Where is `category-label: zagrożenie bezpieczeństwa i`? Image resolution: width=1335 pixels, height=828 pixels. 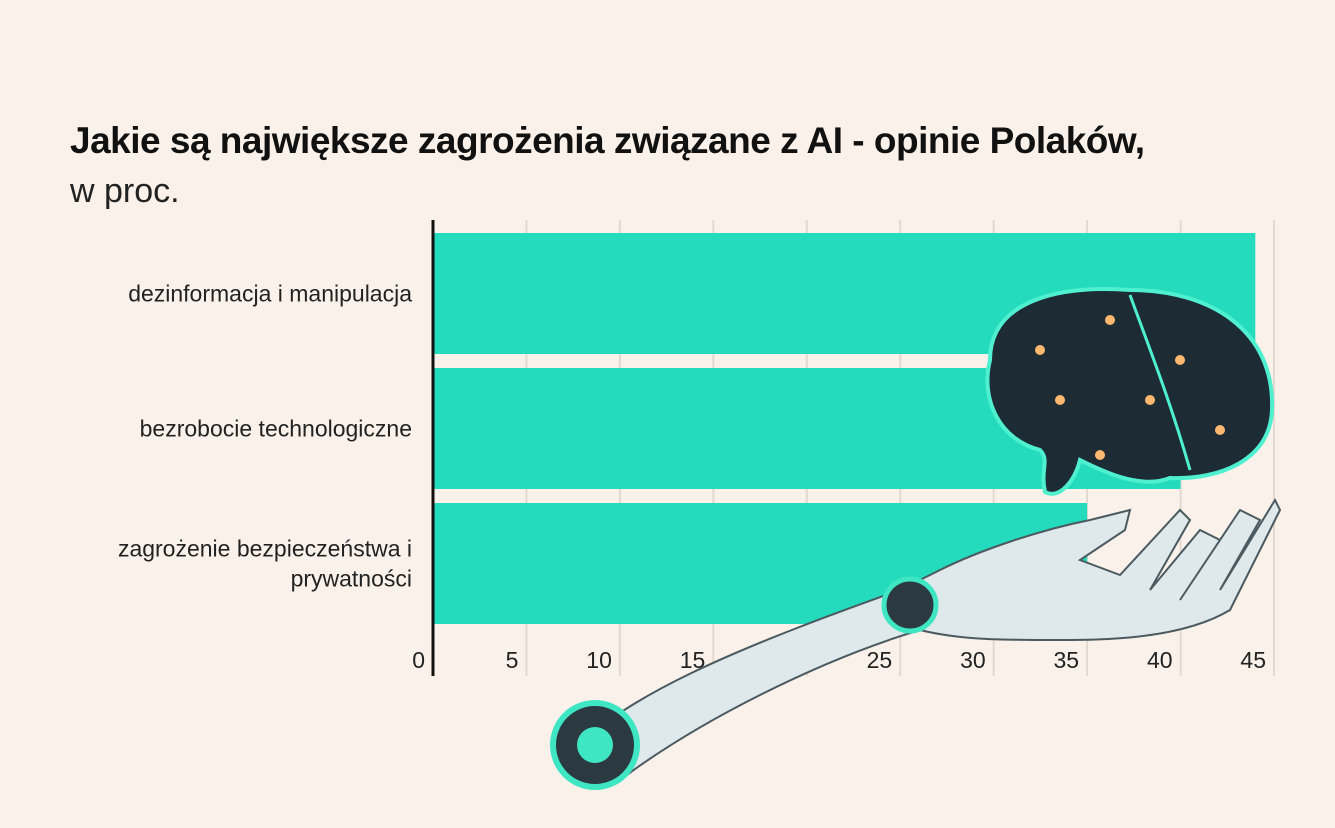
category-label: zagrożenie bezpieczeństwa i is located at coordinates (265, 549).